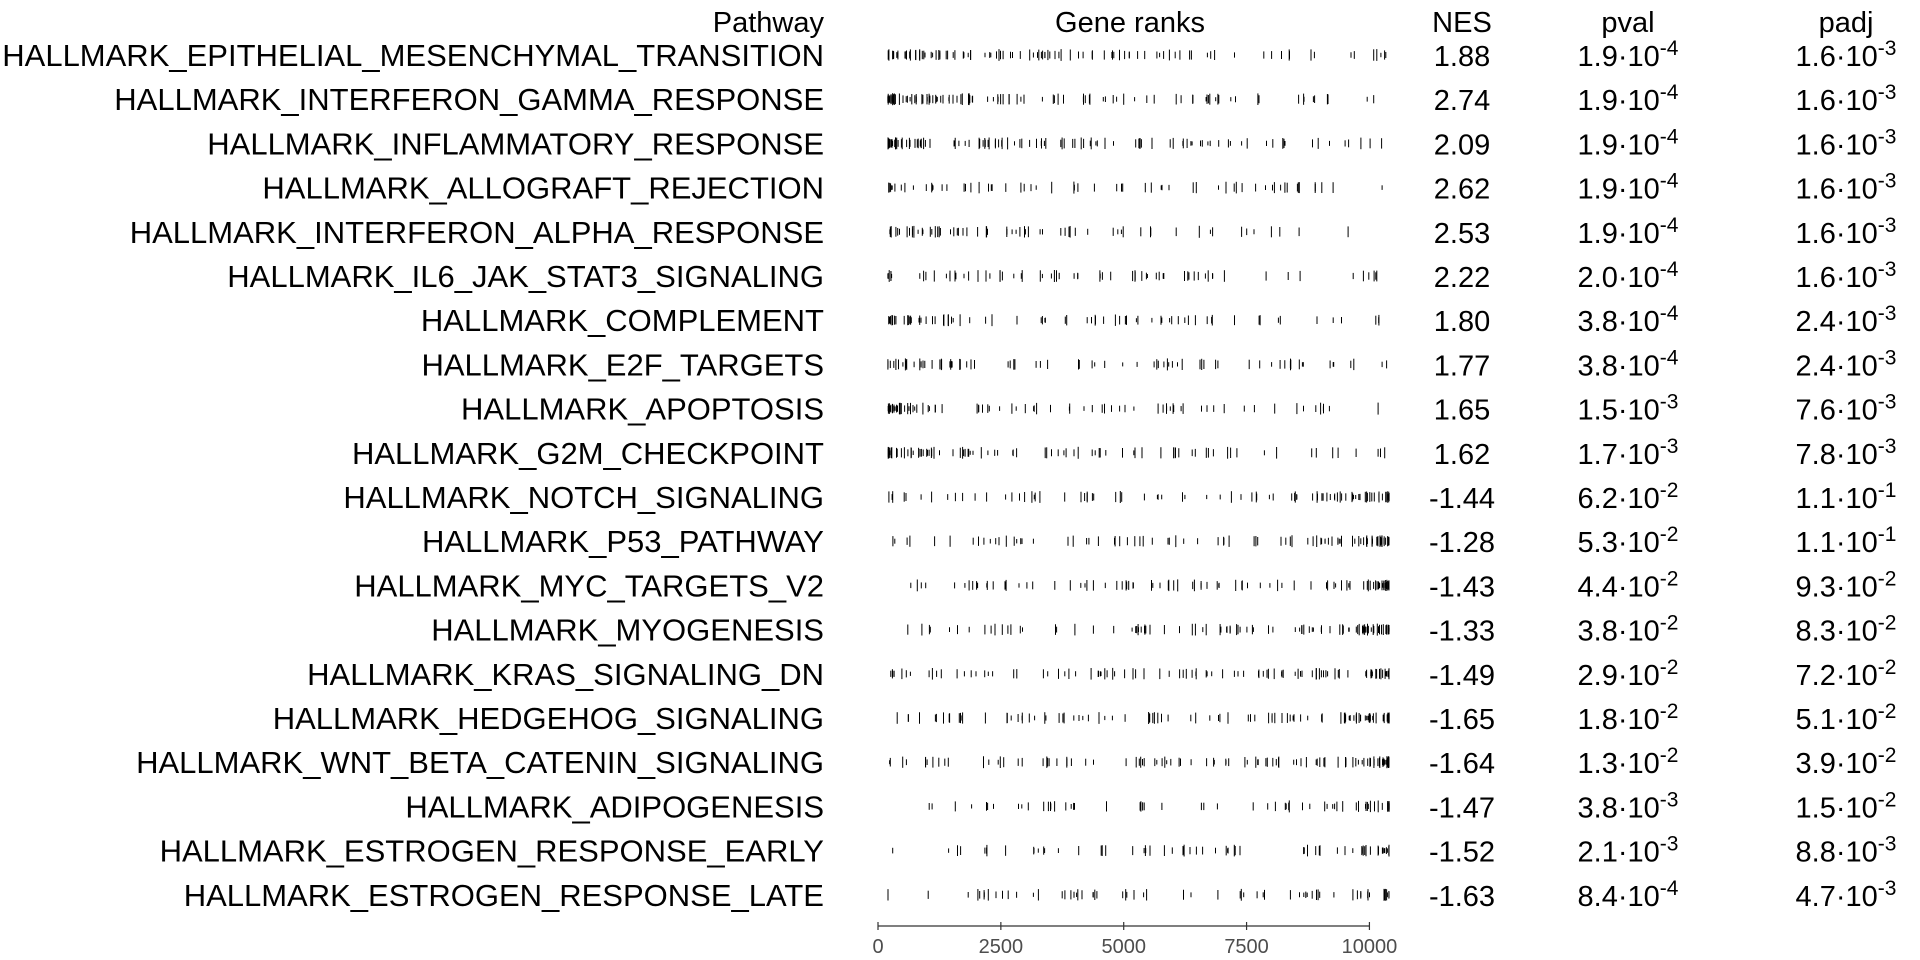 The height and width of the screenshot is (960, 1920). I want to click on pathway-label: HALLMARK_INTERFERON_ALPHA_RESPONSE, so click(477, 232).